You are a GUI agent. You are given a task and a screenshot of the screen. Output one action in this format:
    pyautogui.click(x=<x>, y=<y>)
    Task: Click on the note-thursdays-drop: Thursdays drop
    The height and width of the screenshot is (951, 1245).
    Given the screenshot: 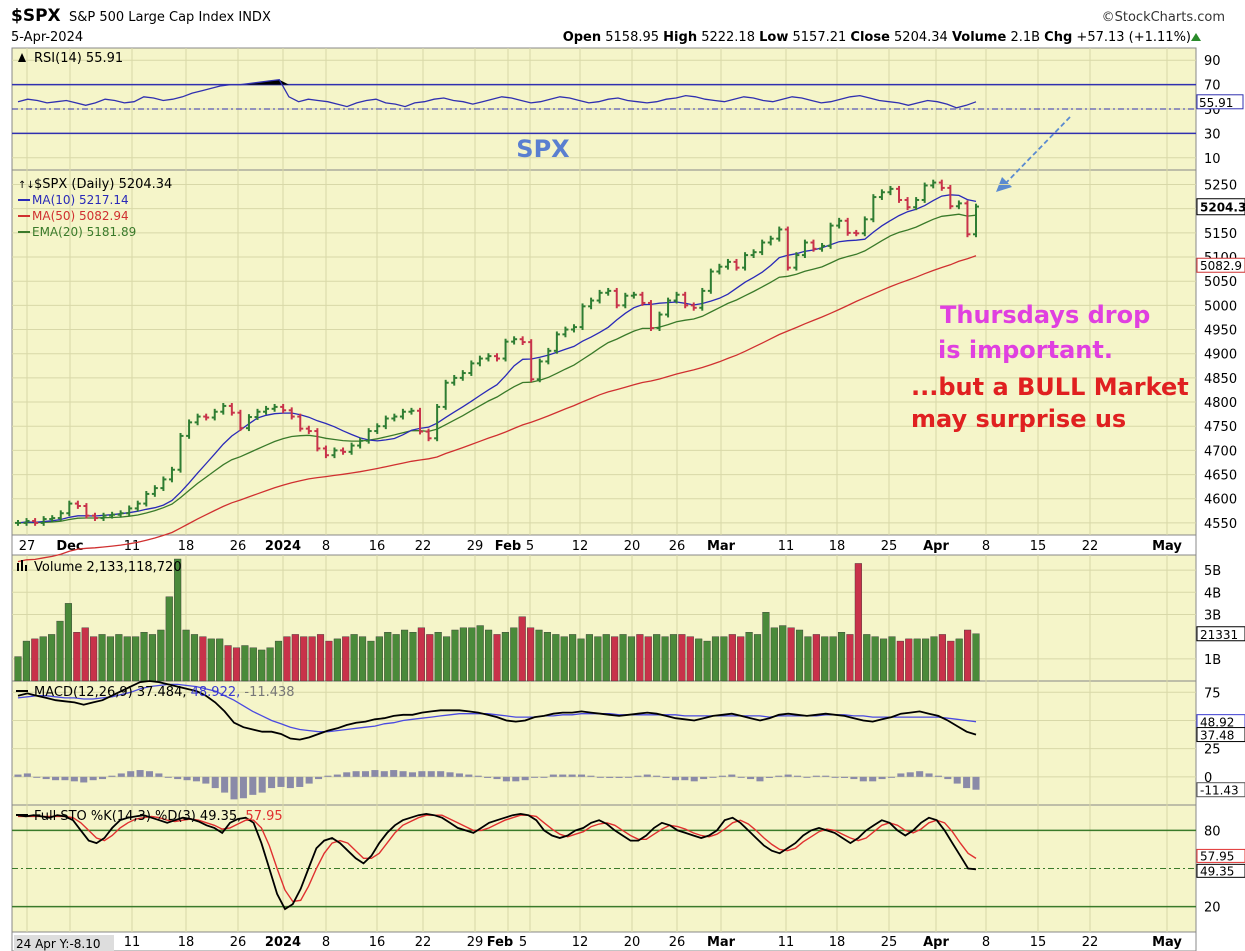 What is the action you would take?
    pyautogui.click(x=1045, y=315)
    